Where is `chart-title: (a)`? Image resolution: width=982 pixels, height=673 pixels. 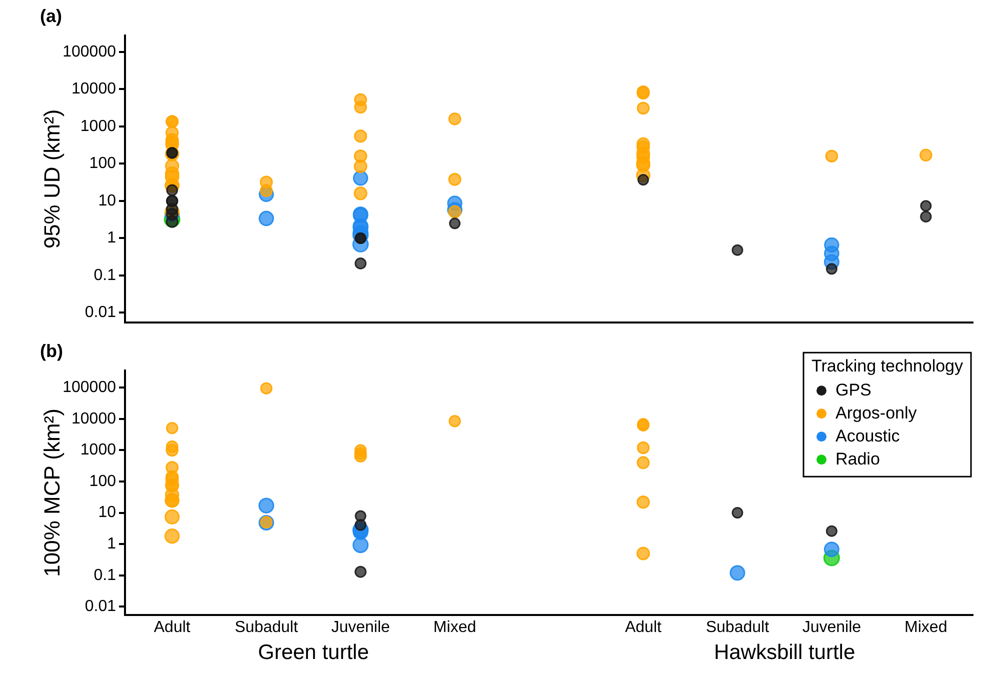 chart-title: (a) is located at coordinates (51, 16).